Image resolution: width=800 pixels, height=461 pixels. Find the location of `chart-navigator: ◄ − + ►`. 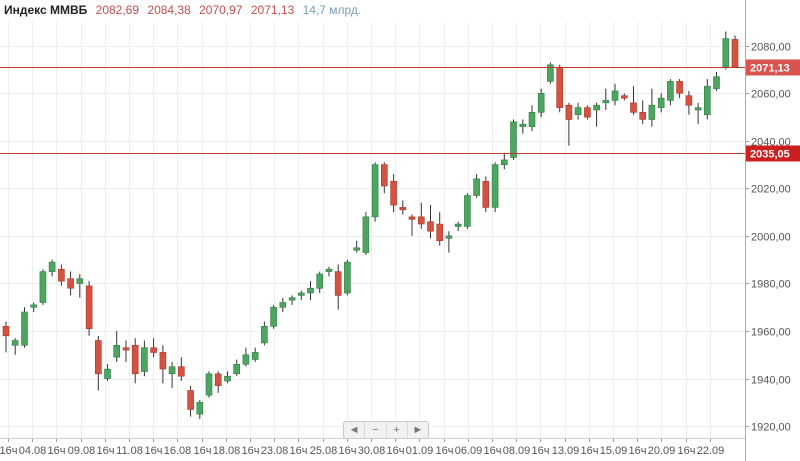

chart-navigator: ◄ − + ► is located at coordinates (386, 430).